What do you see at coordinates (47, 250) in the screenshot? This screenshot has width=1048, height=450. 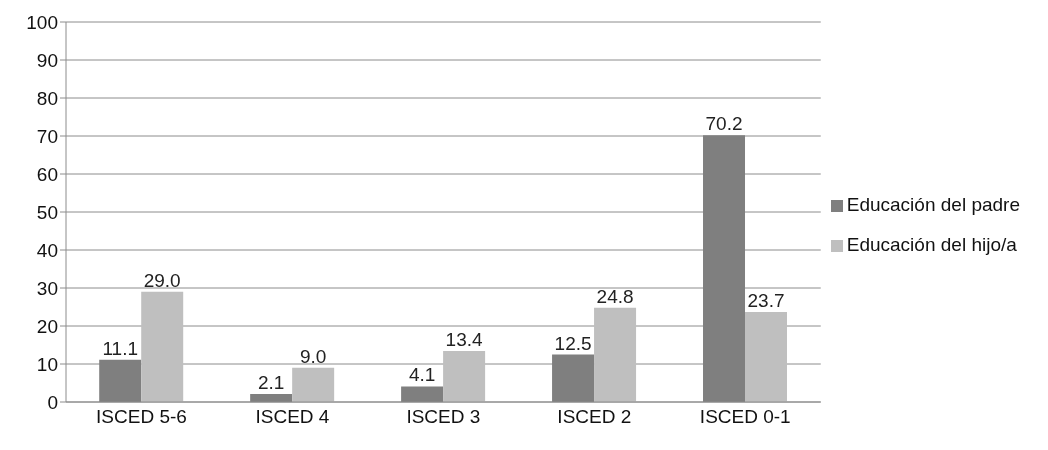 I see `y-tick-label: 40` at bounding box center [47, 250].